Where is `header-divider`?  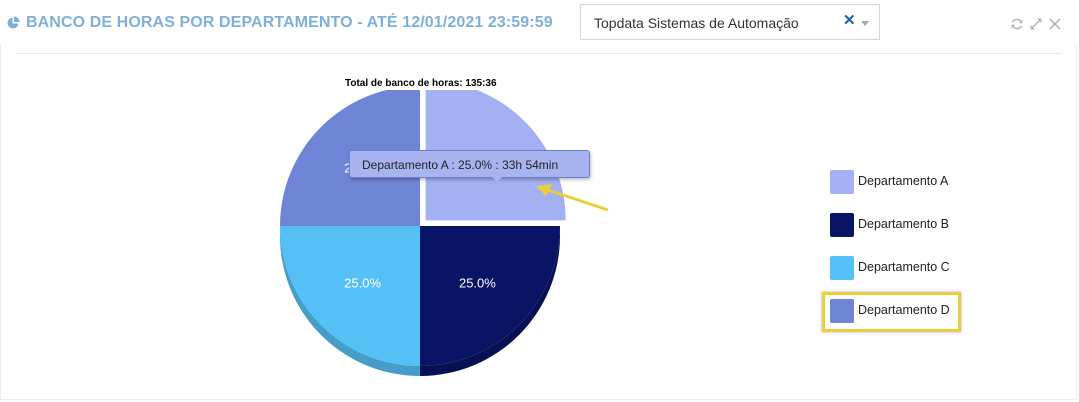 header-divider is located at coordinates (539, 53).